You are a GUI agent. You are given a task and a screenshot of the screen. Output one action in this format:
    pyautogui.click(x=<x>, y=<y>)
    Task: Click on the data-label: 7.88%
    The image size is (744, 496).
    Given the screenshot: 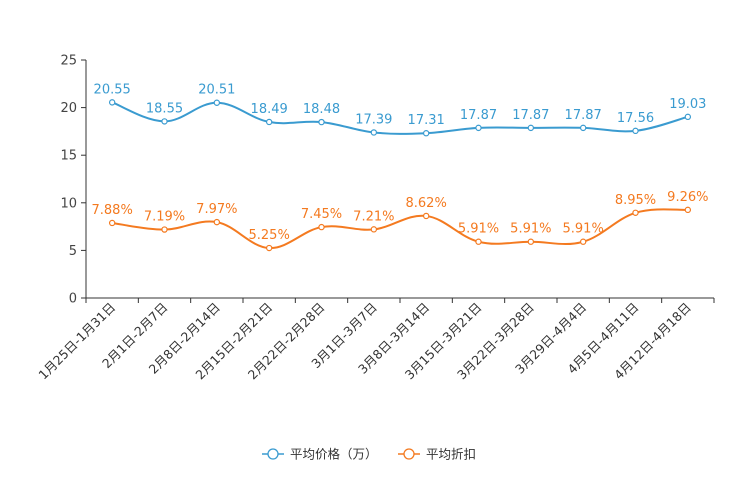 What is the action you would take?
    pyautogui.click(x=112, y=210)
    